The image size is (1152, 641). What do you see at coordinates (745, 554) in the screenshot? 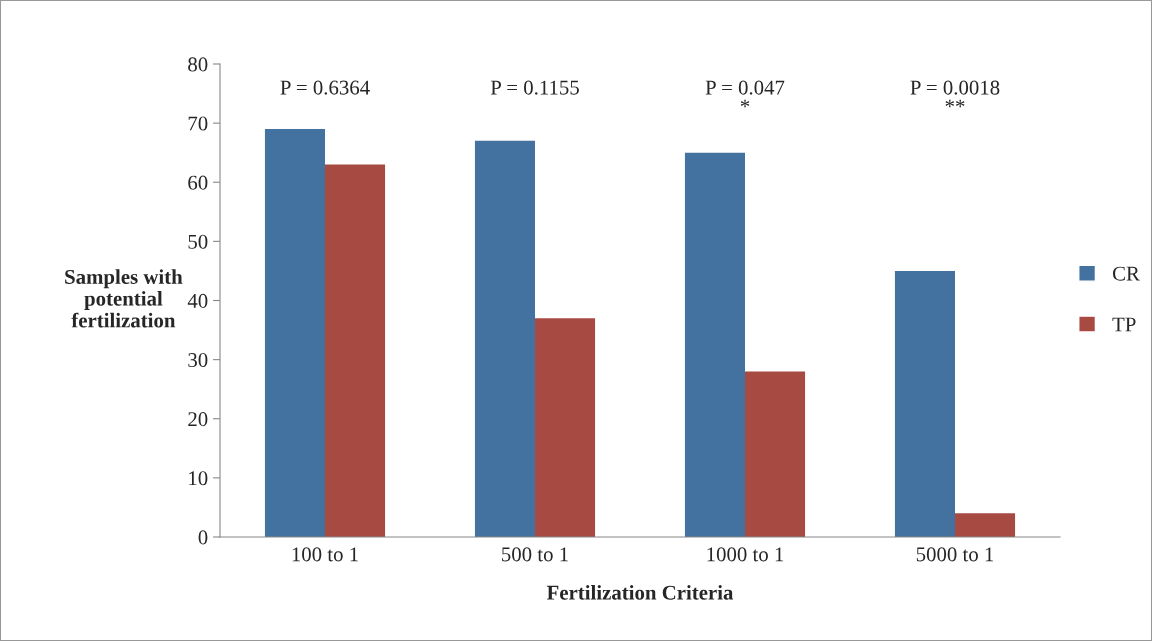
I see `x-tick-label: 1000 to 1` at bounding box center [745, 554].